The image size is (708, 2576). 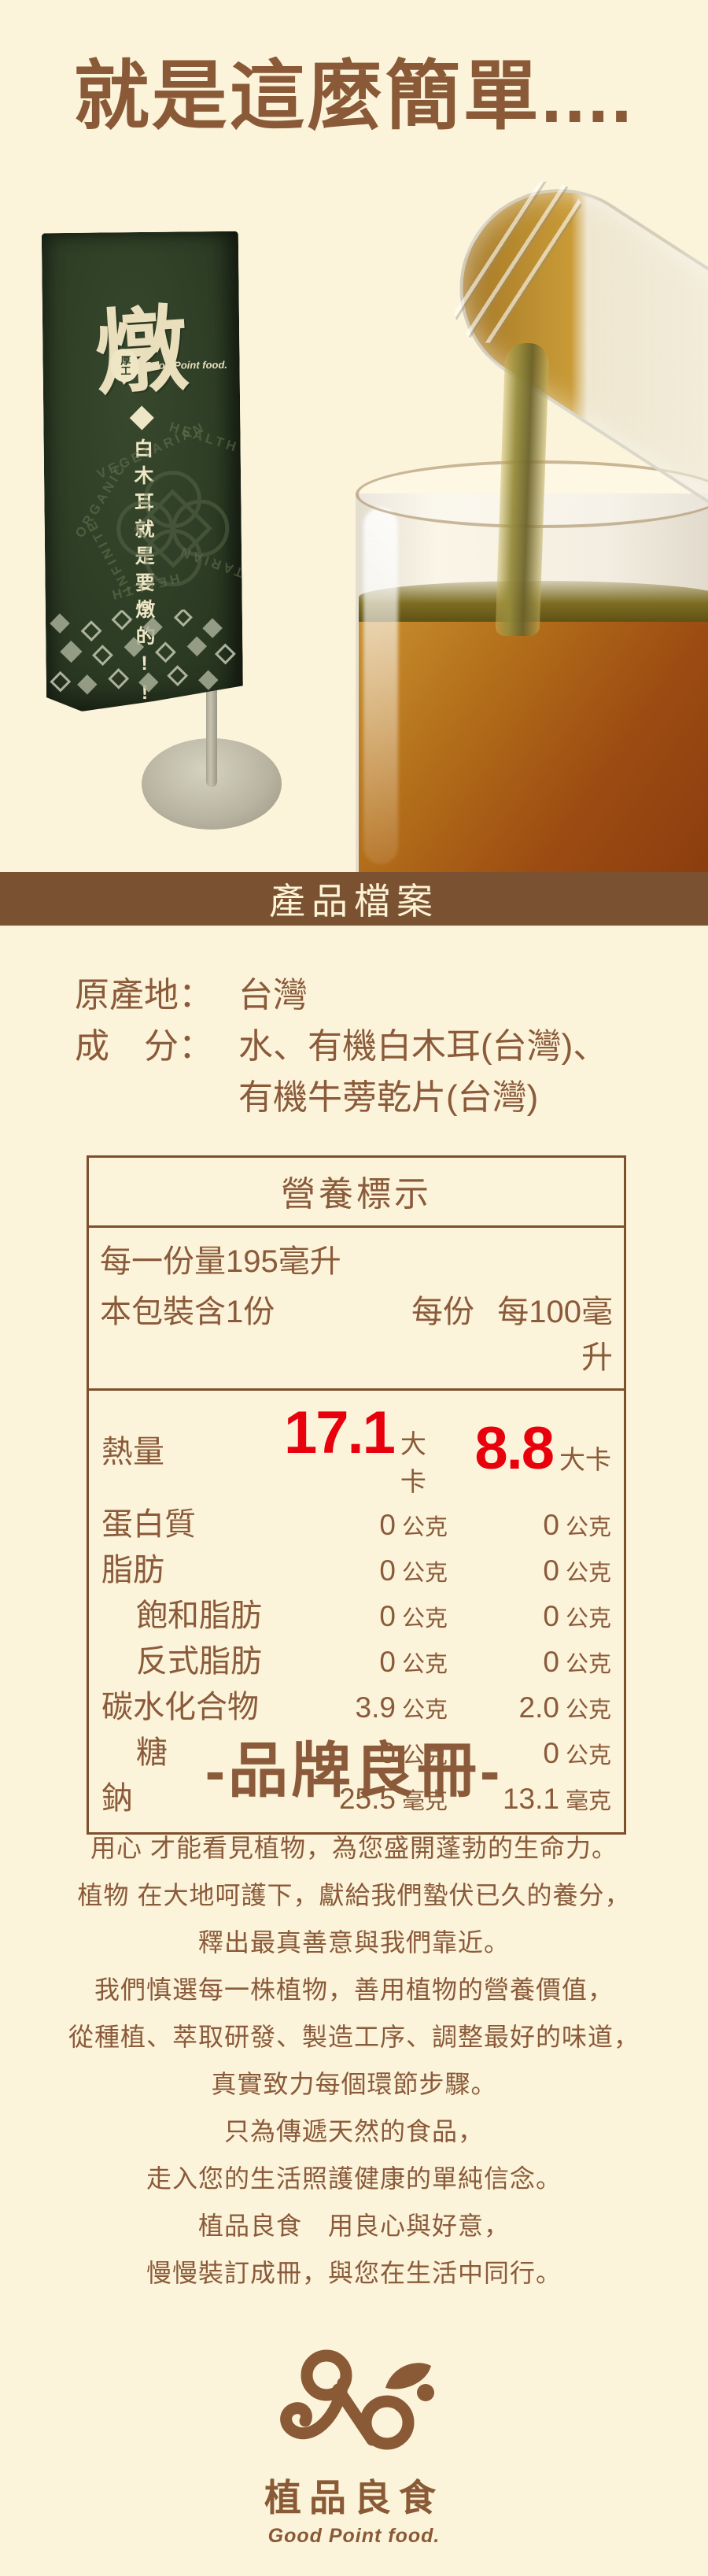 I want to click on table-row: 鈉 25.5 毫克 13.1 毫克, so click(x=356, y=1798).